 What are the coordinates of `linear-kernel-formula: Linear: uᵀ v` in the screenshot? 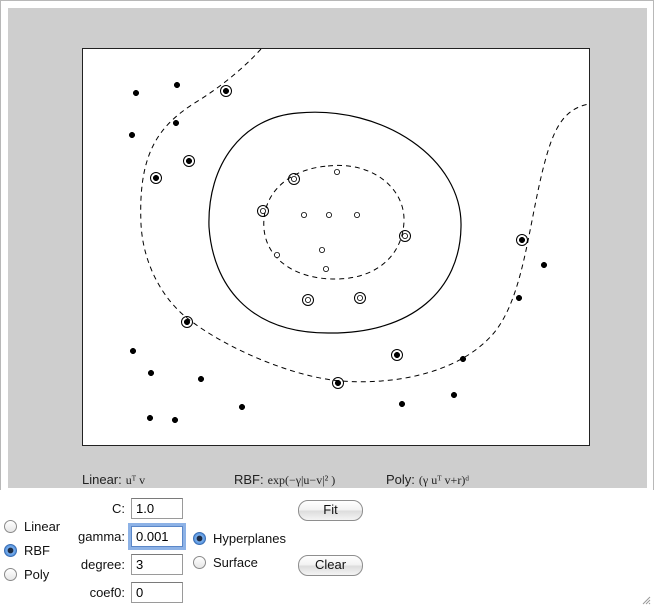 It's located at (113, 480).